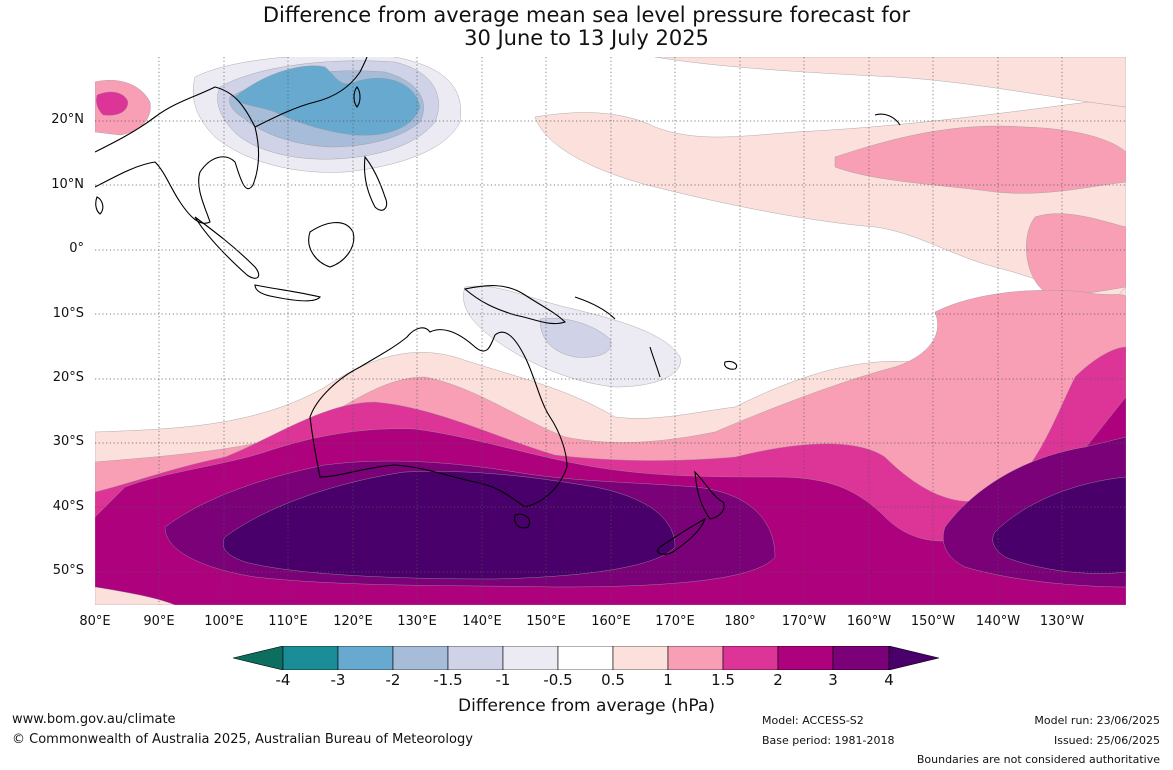 The width and height of the screenshot is (1173, 770). I want to click on lat-label-30s: 30°S, so click(68, 441).